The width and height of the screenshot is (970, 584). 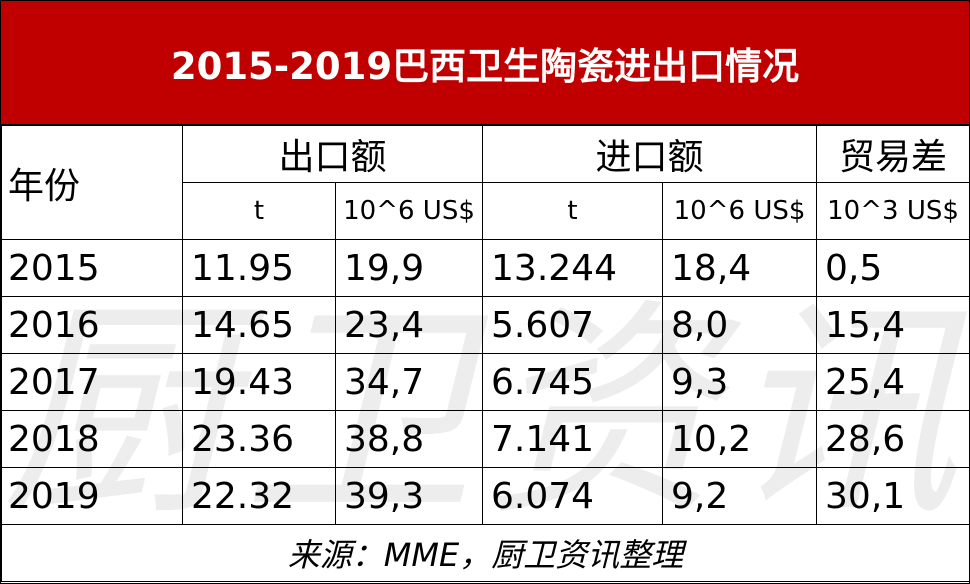 What do you see at coordinates (573, 439) in the screenshot?
I see `import-t-cell: 7.141` at bounding box center [573, 439].